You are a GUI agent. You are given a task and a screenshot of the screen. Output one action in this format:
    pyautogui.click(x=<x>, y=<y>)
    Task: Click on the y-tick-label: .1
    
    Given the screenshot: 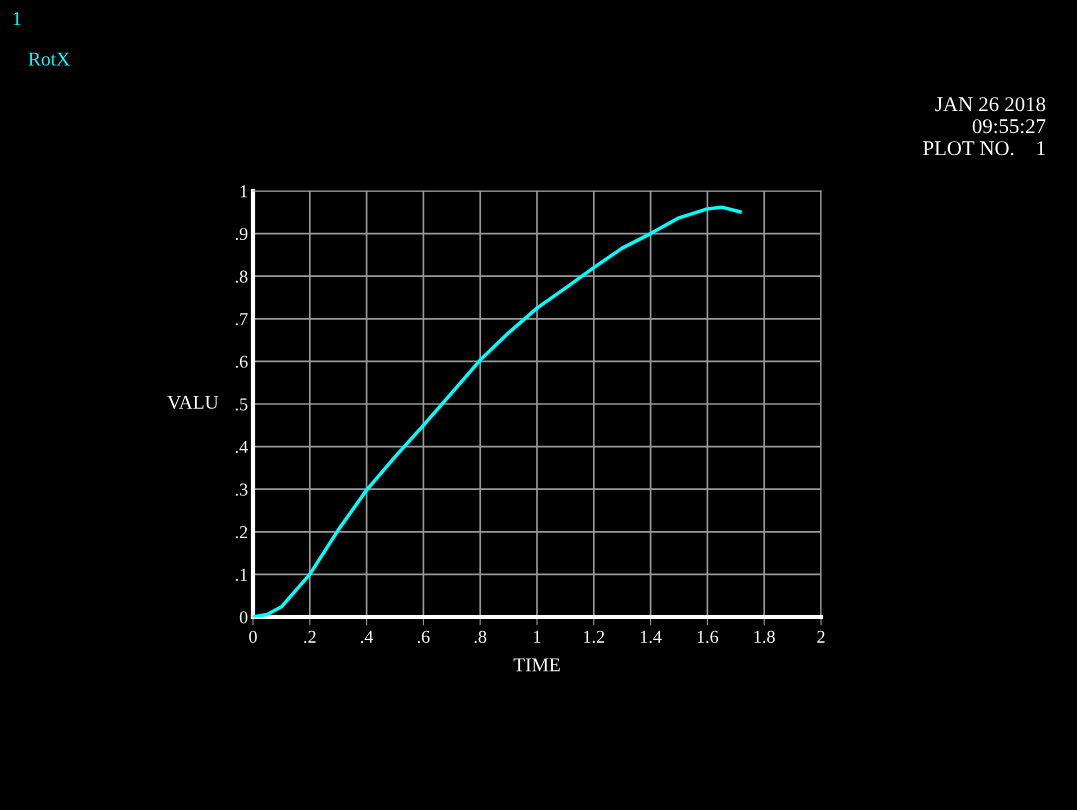 What is the action you would take?
    pyautogui.click(x=241, y=574)
    